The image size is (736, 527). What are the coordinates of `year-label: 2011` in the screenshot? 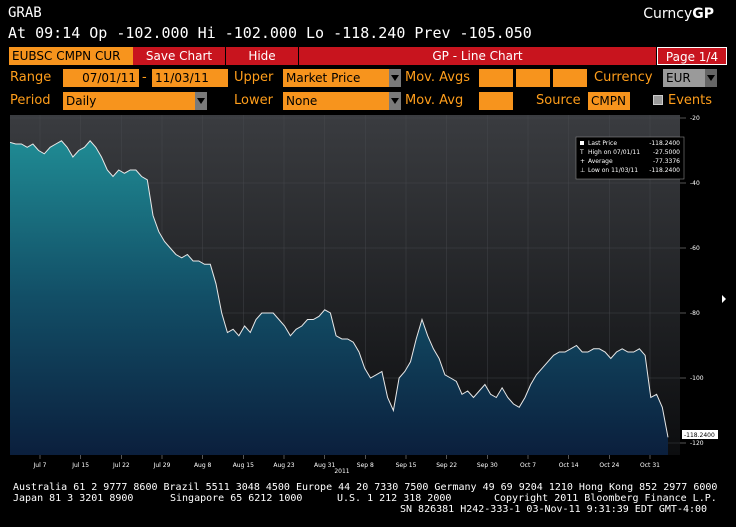 It's located at (341, 471).